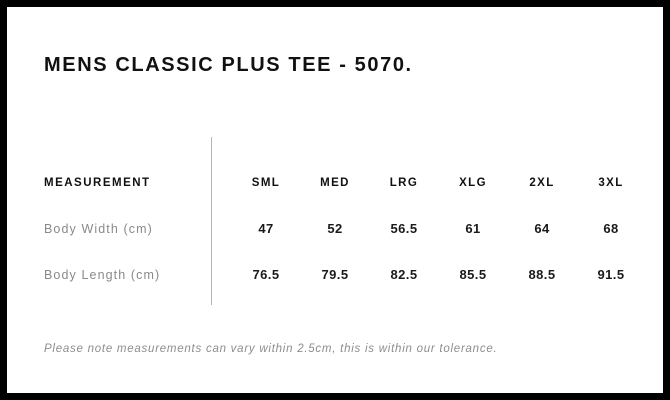  What do you see at coordinates (611, 274) in the screenshot?
I see `cell-body-length-3xl: 91.5` at bounding box center [611, 274].